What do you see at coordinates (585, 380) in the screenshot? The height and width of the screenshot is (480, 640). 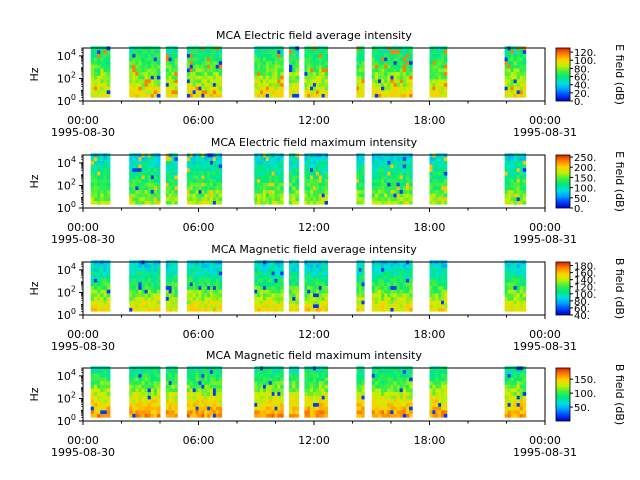 I see `colorbar-tick-label: 150.` at bounding box center [585, 380].